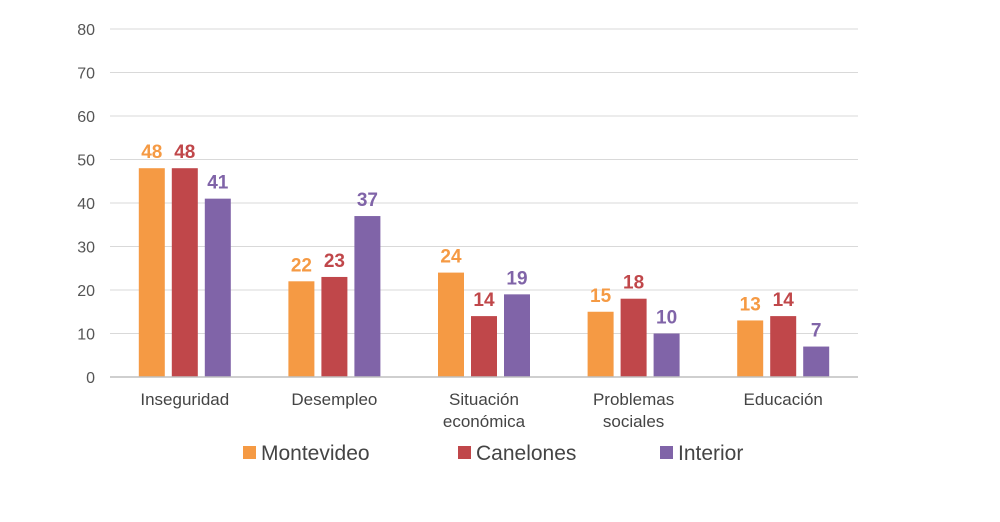  I want to click on value-label: 19, so click(516, 278).